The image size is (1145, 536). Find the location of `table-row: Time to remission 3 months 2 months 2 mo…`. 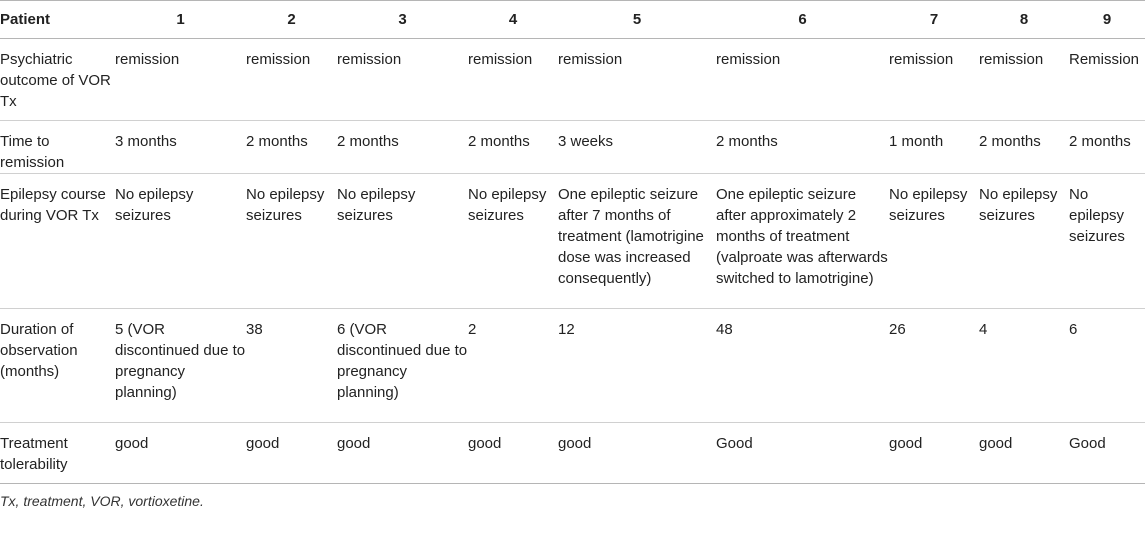

table-row: Time to remission 3 months 2 months 2 mo… is located at coordinates (572, 147).